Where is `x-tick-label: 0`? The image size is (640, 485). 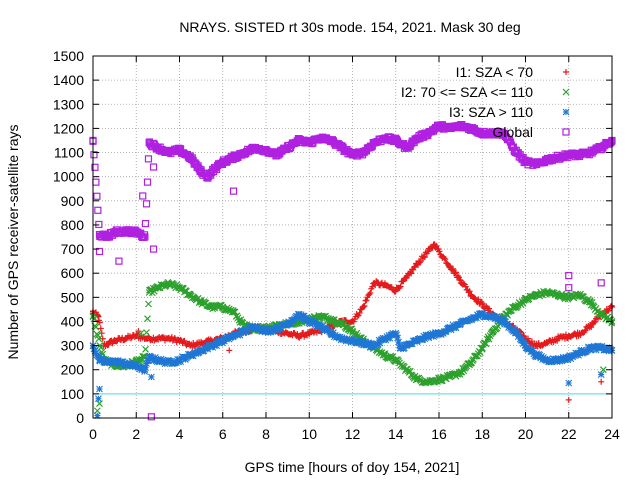 x-tick-label: 0 is located at coordinates (93, 434).